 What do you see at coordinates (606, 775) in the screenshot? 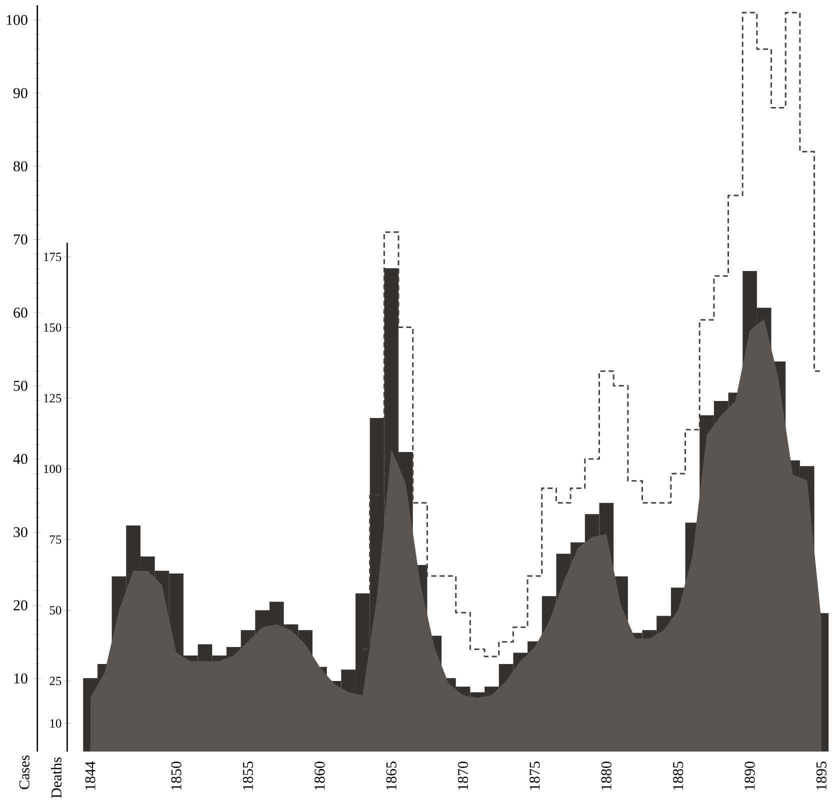
I see `x-tick-label: 1880` at bounding box center [606, 775].